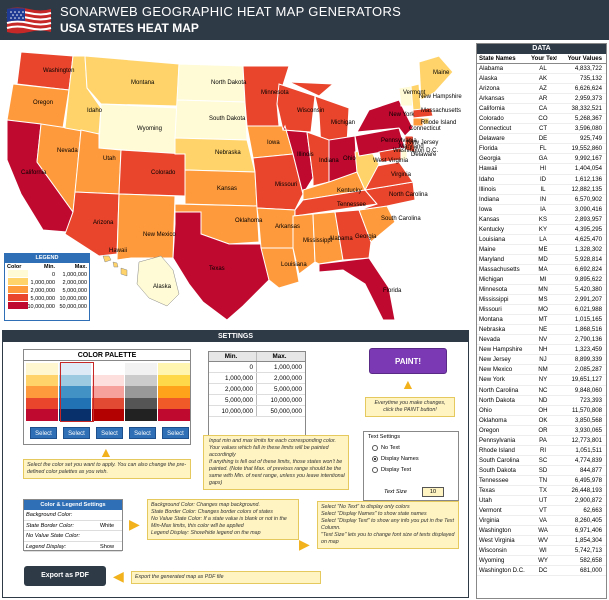 Image resolution: width=609 pixels, height=600 pixels. What do you see at coordinates (375, 458) in the screenshot?
I see `radio-circle-icon` at bounding box center [375, 458].